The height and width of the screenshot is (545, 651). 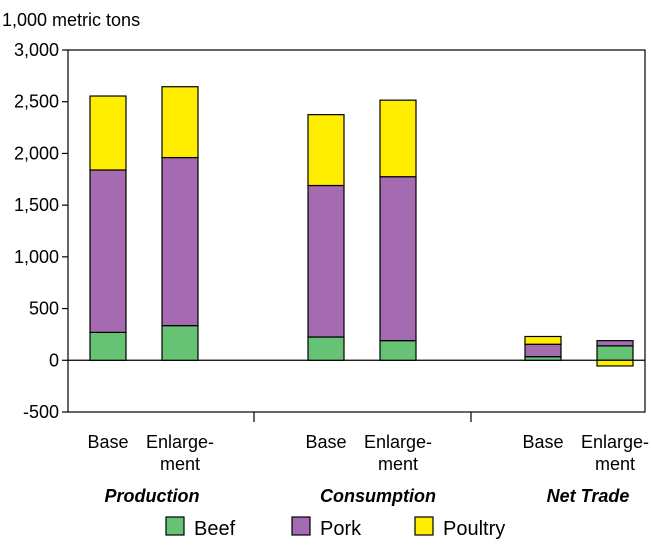 I want to click on y-tick-label: -500, so click(x=41, y=412).